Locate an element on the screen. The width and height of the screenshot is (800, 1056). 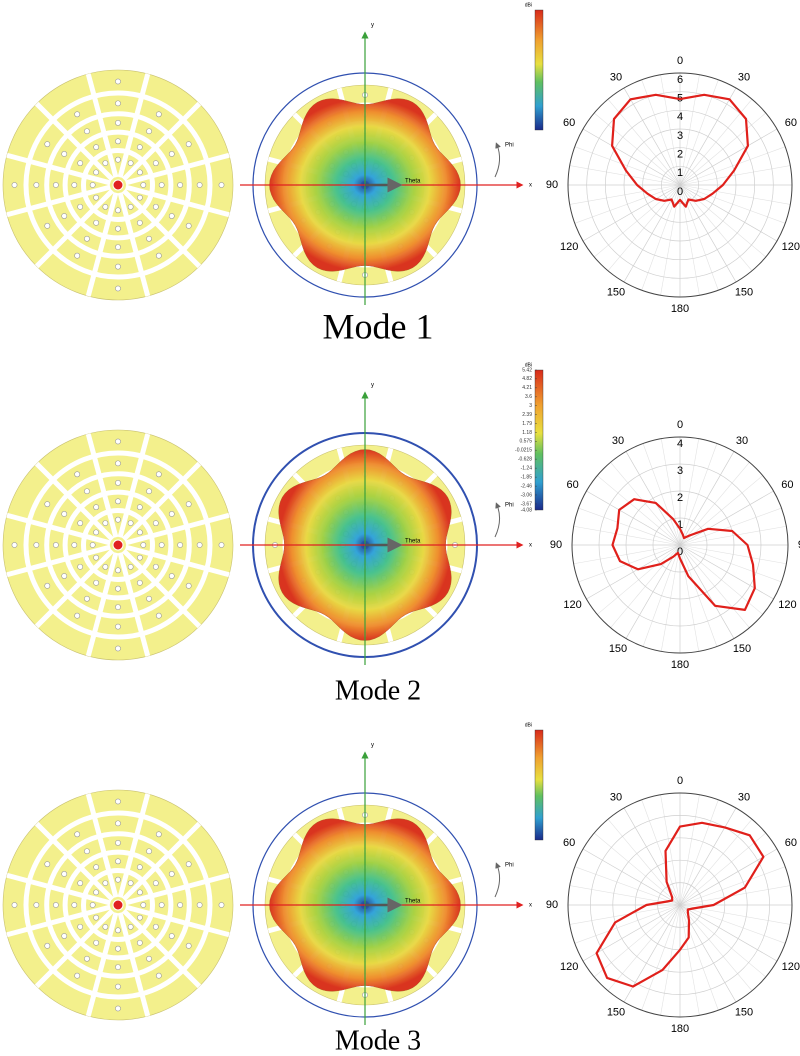
pattern-trace is located at coordinates (680, 904).